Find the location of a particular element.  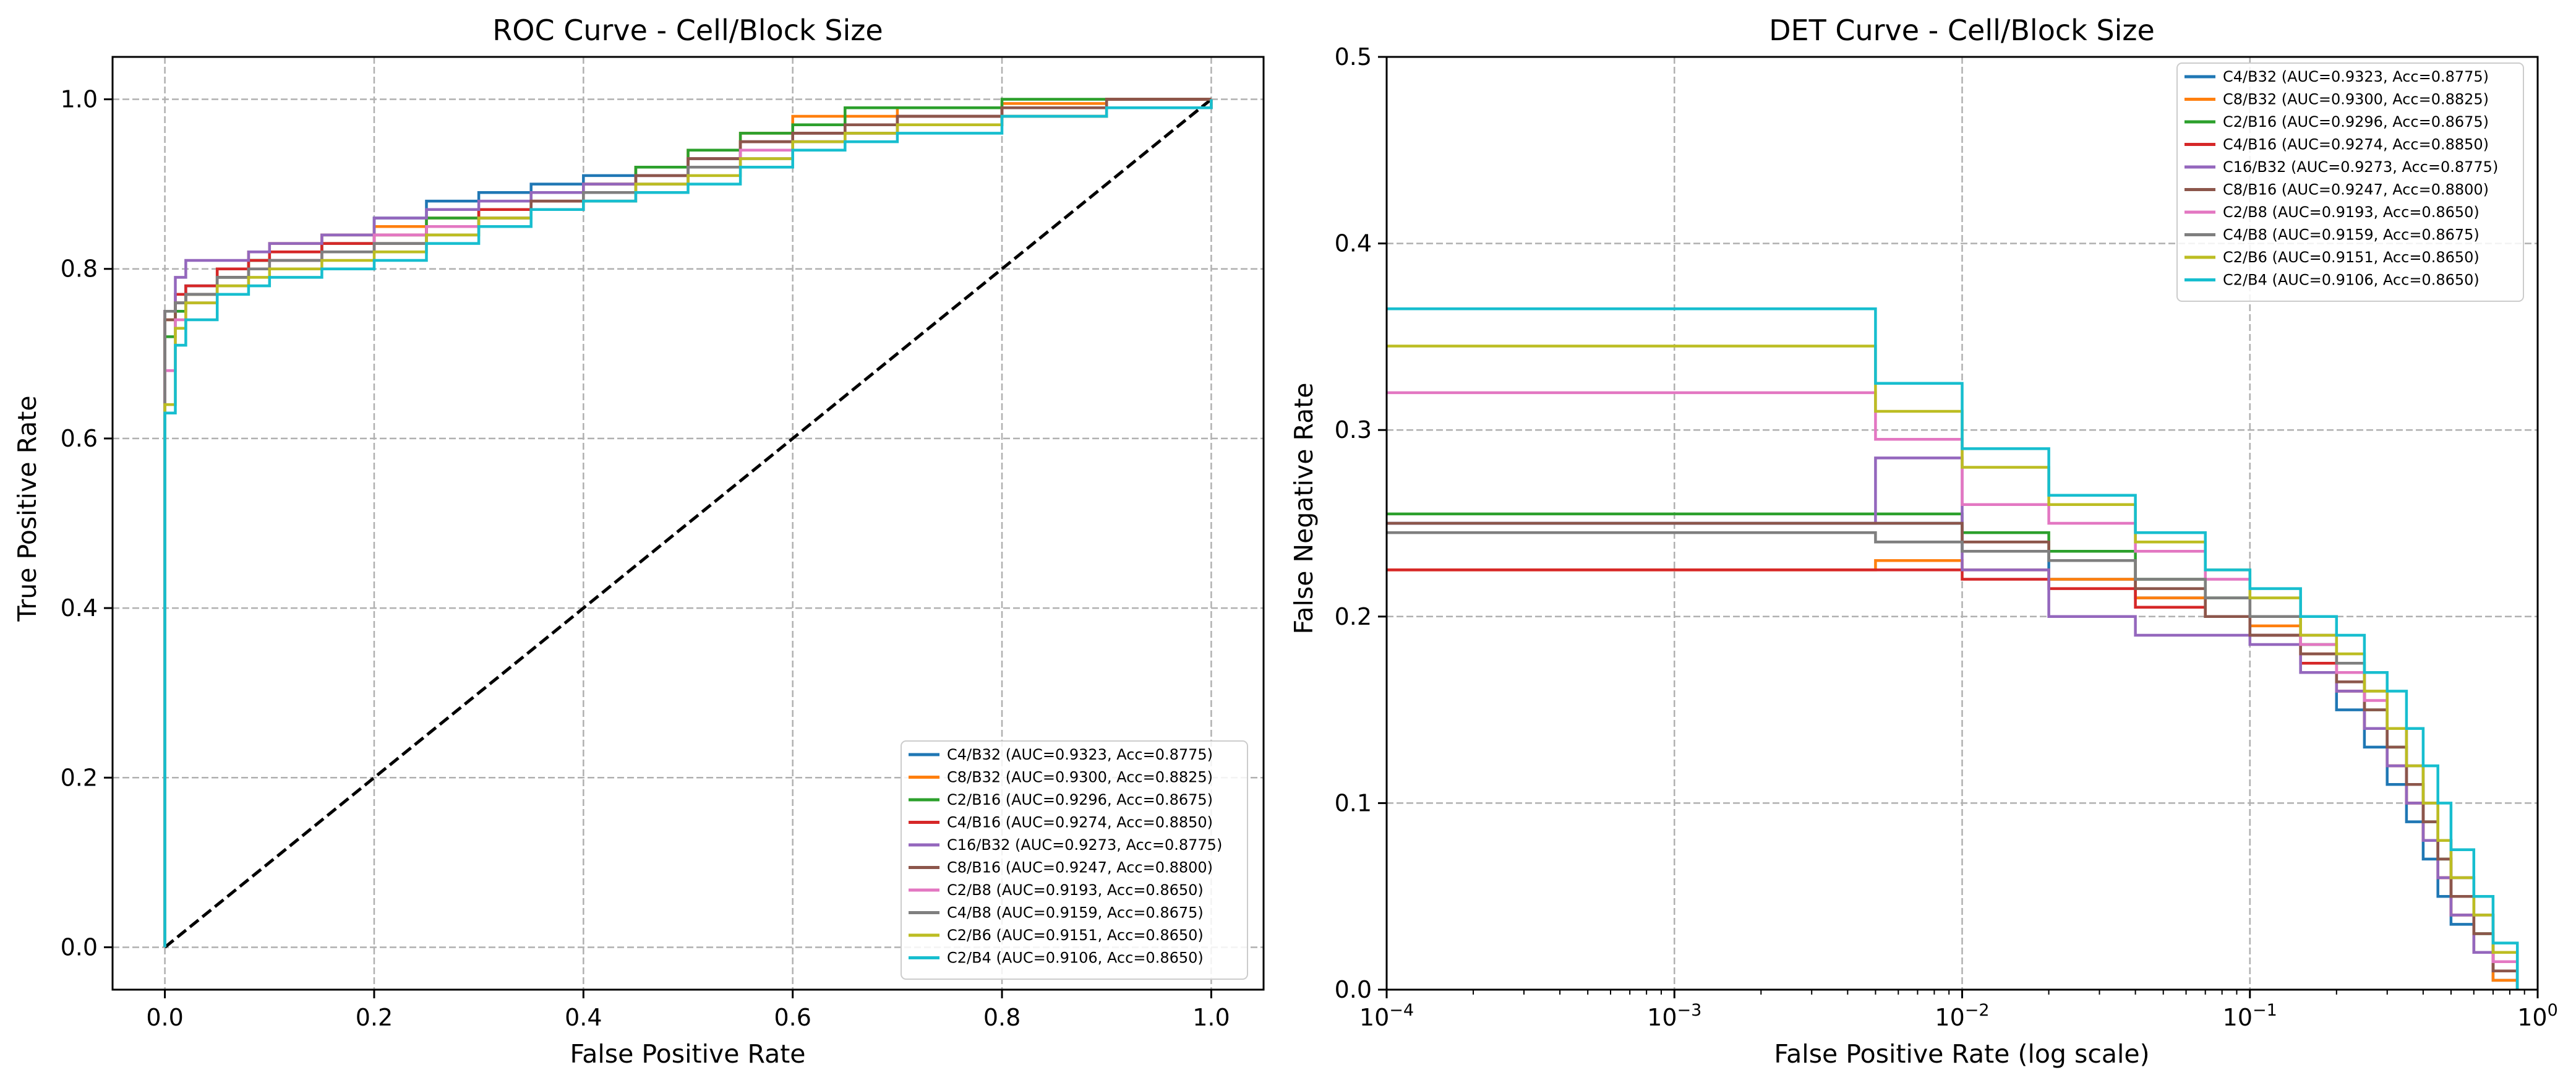

det-x-axis-label: False Positive Rate (log scale) is located at coordinates (1962, 1054).